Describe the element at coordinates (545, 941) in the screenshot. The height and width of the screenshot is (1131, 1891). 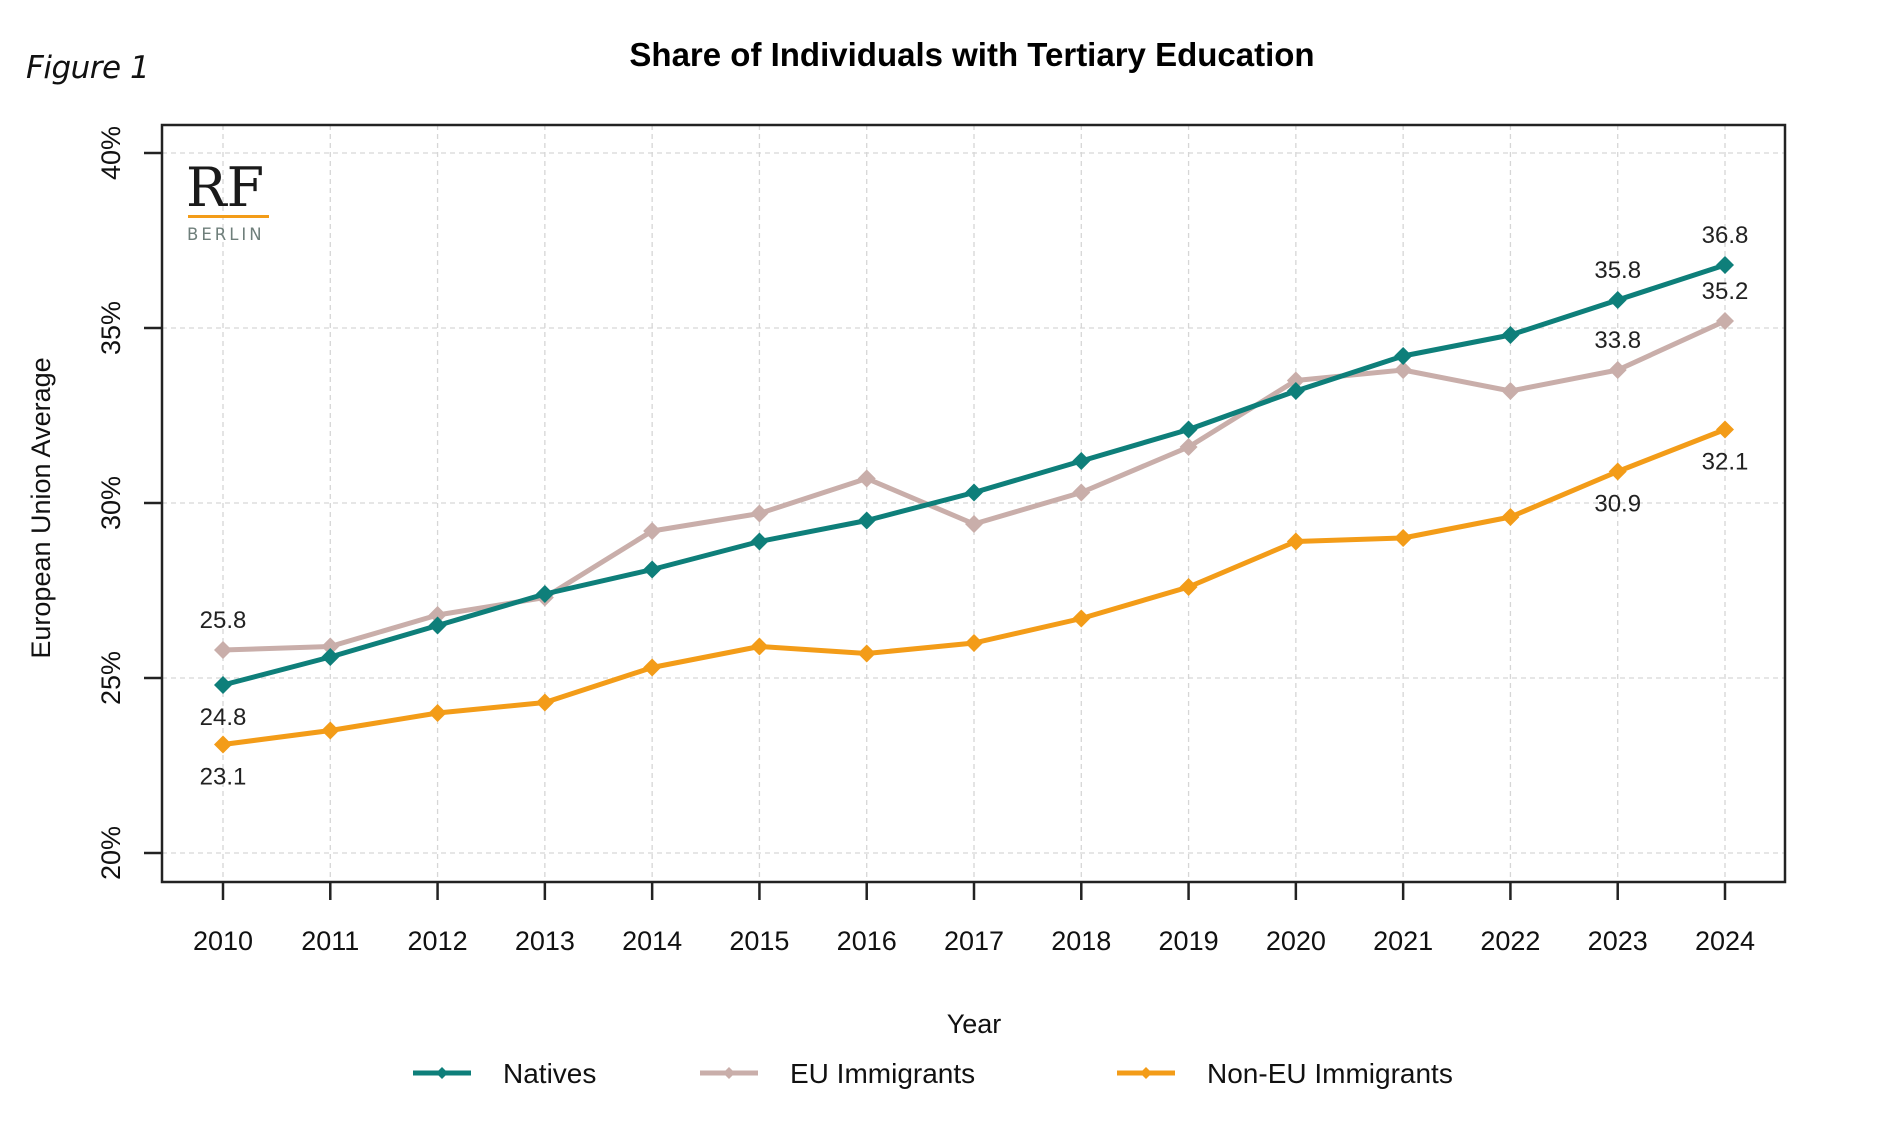
I see `x-tick-label: 2013` at that location.